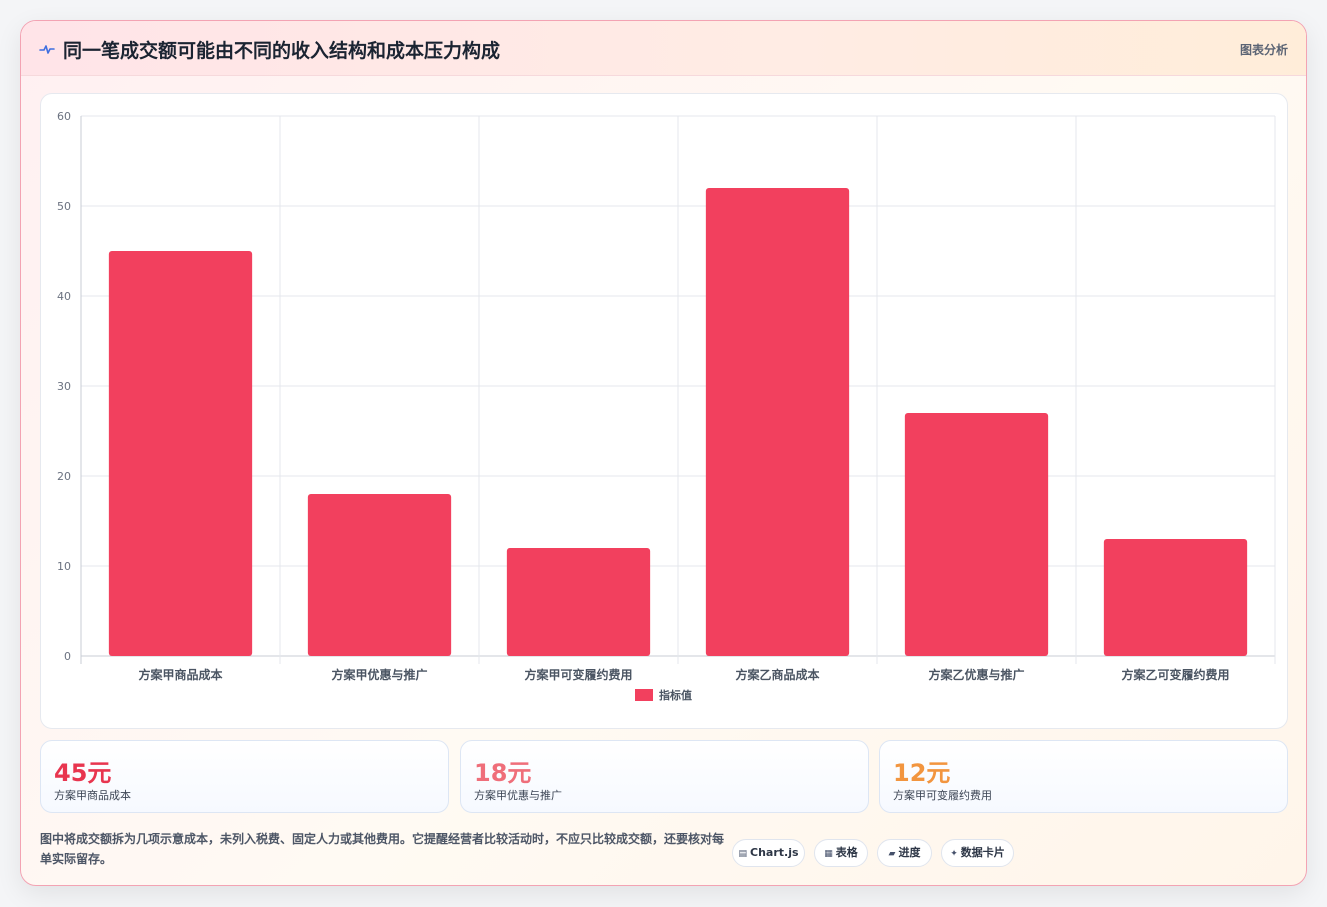 Image resolution: width=1327 pixels, height=907 pixels. What do you see at coordinates (47, 49) in the screenshot?
I see `pulse-icon` at bounding box center [47, 49].